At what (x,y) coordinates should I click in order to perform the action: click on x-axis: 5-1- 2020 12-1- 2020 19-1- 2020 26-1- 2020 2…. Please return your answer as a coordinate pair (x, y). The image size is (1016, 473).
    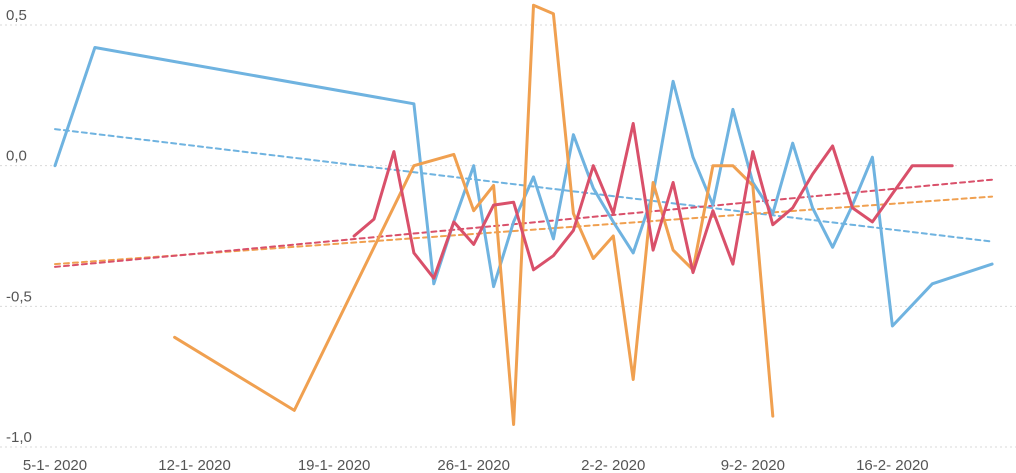
    Looking at the image, I should click on (476, 465).